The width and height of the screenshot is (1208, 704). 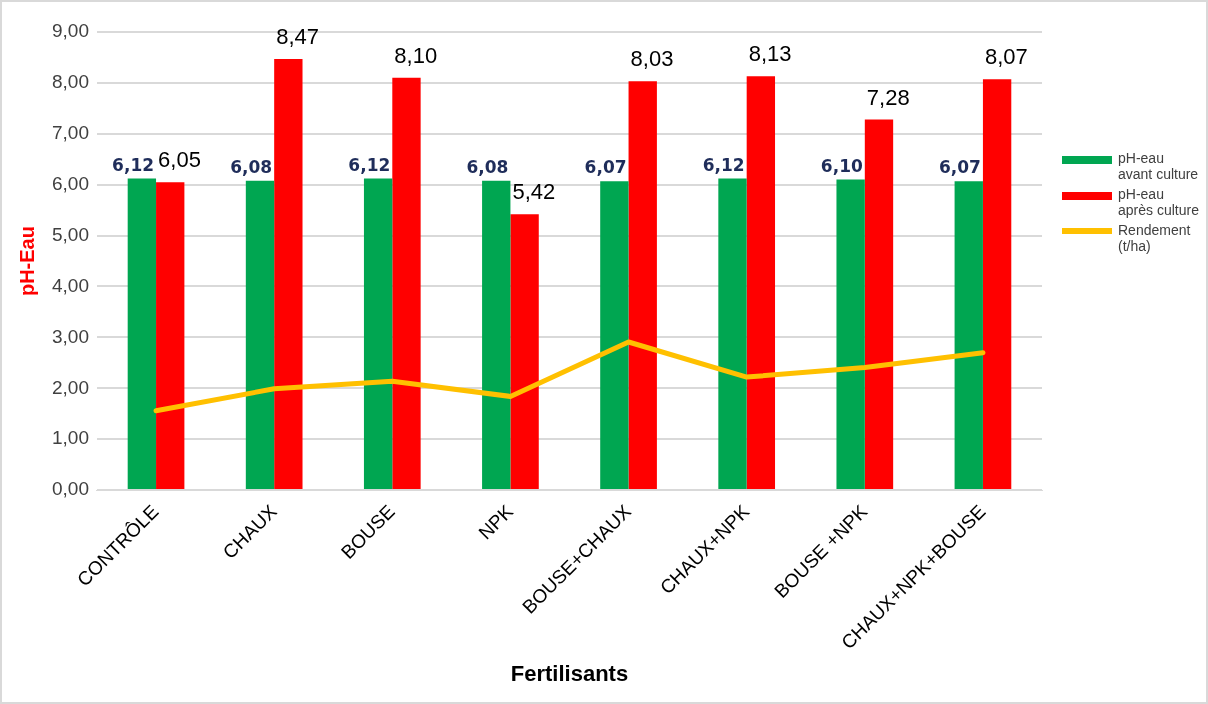 I want to click on y-axis-title: pH-Eau, so click(x=26, y=261).